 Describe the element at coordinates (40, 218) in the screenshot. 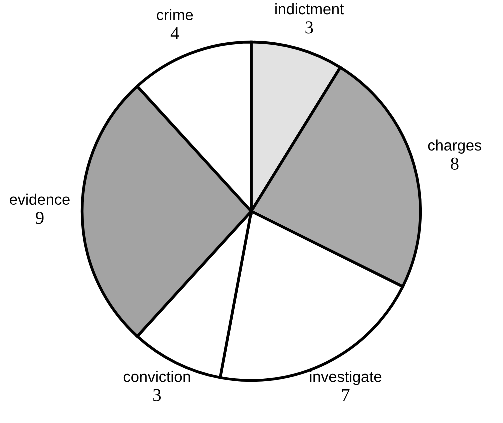

I see `data-label: 9` at that location.